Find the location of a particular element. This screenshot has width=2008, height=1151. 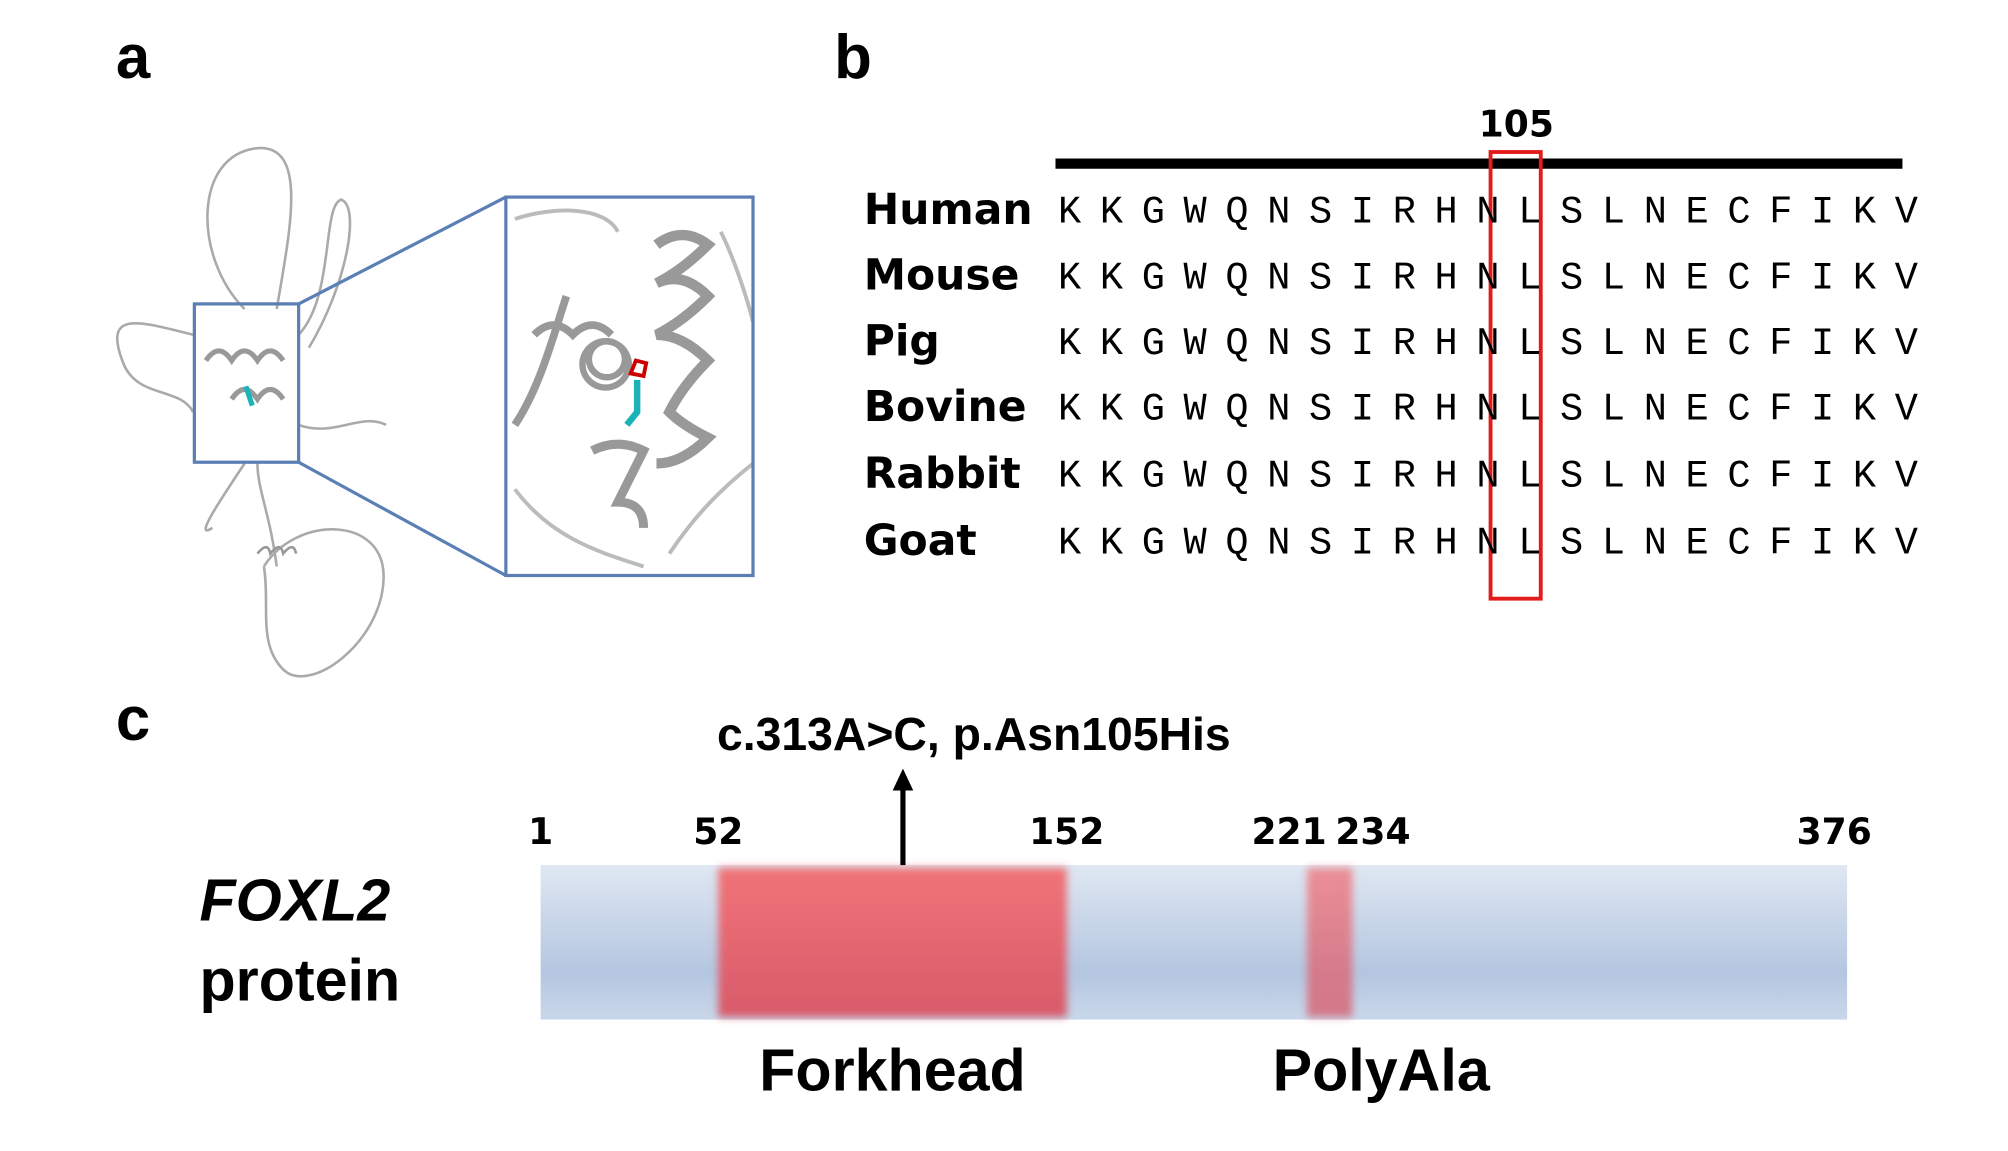

position-label: 105 is located at coordinates (1516, 124).